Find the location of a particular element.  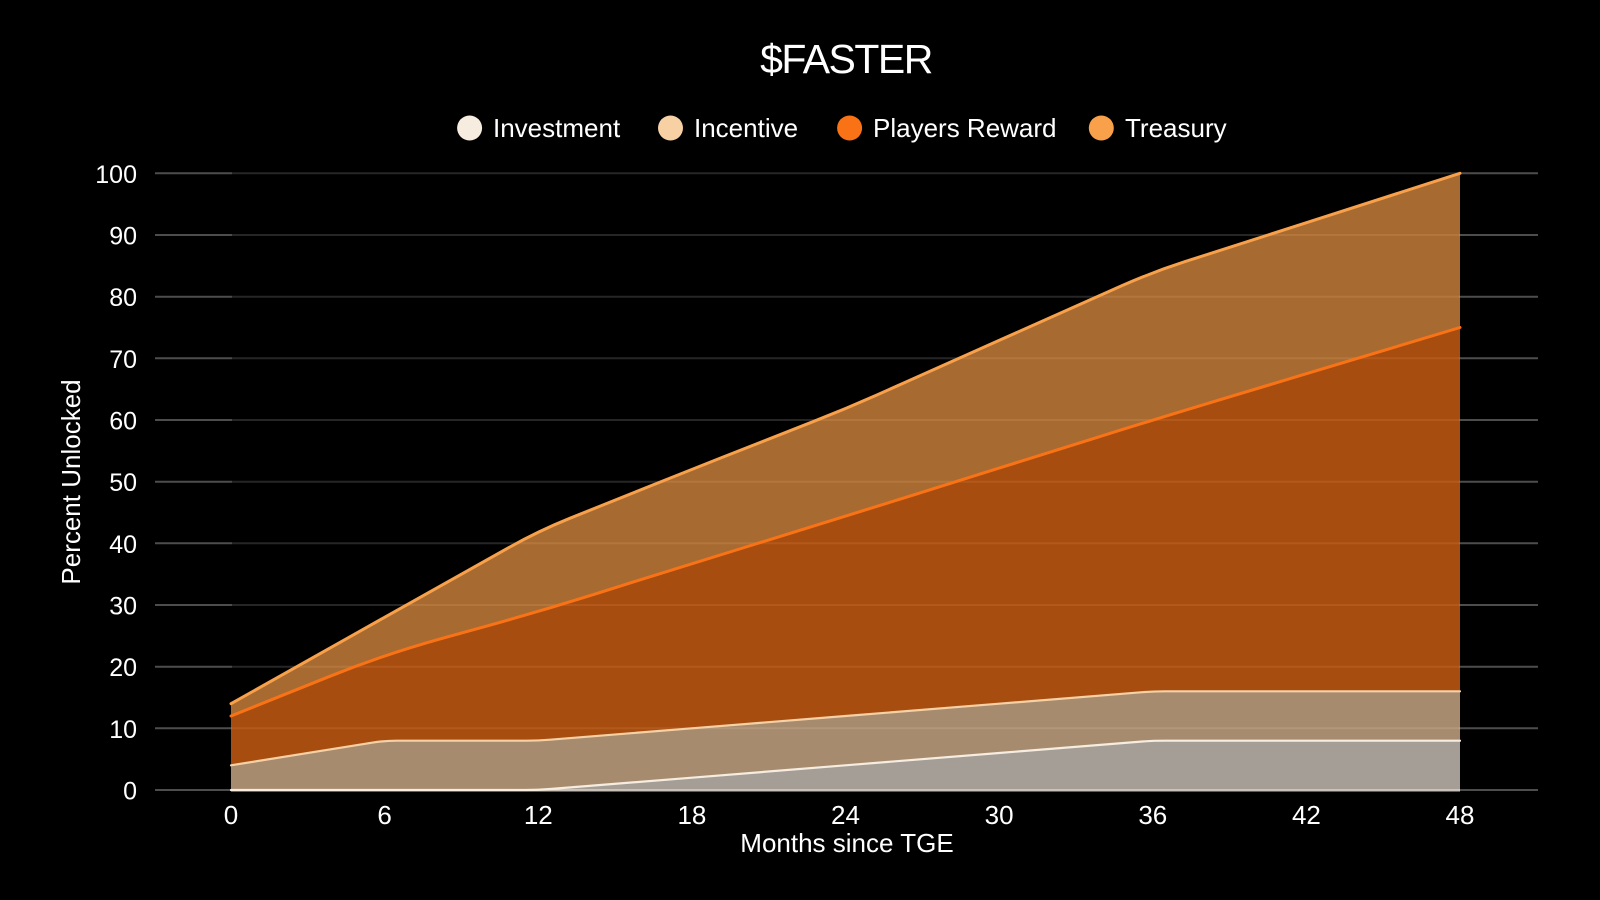

svg-text: 24 is located at coordinates (845, 815).